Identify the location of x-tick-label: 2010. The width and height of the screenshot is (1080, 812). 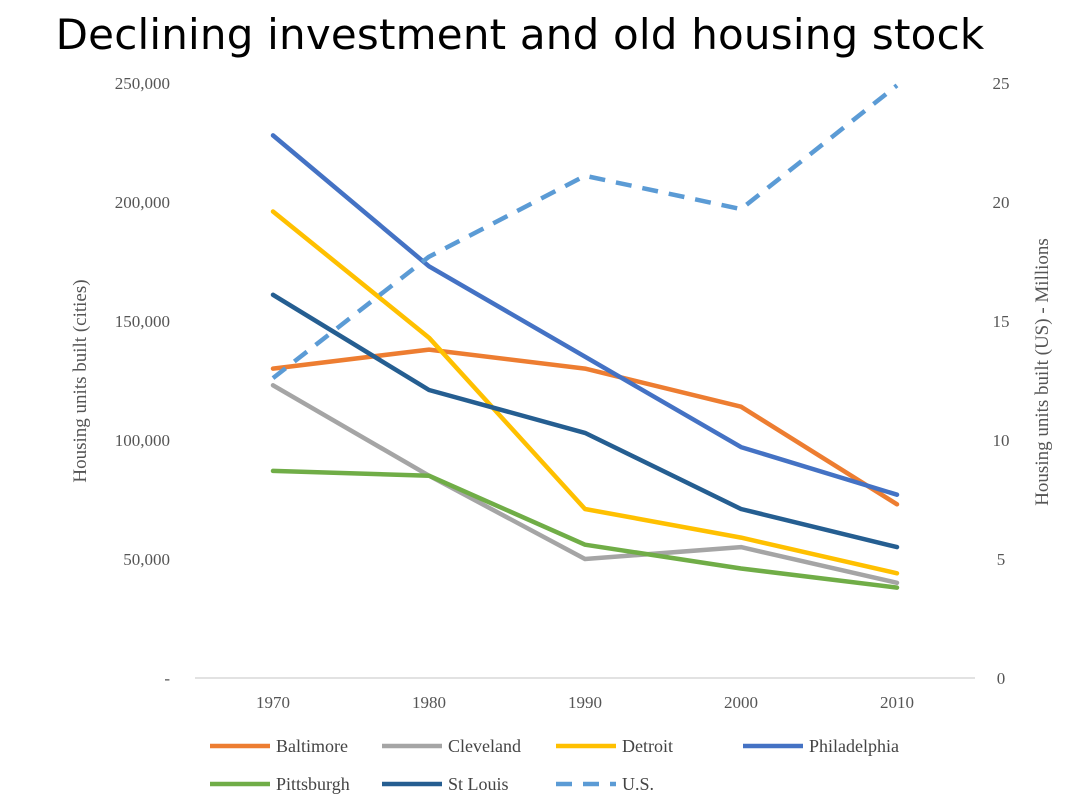
(897, 702).